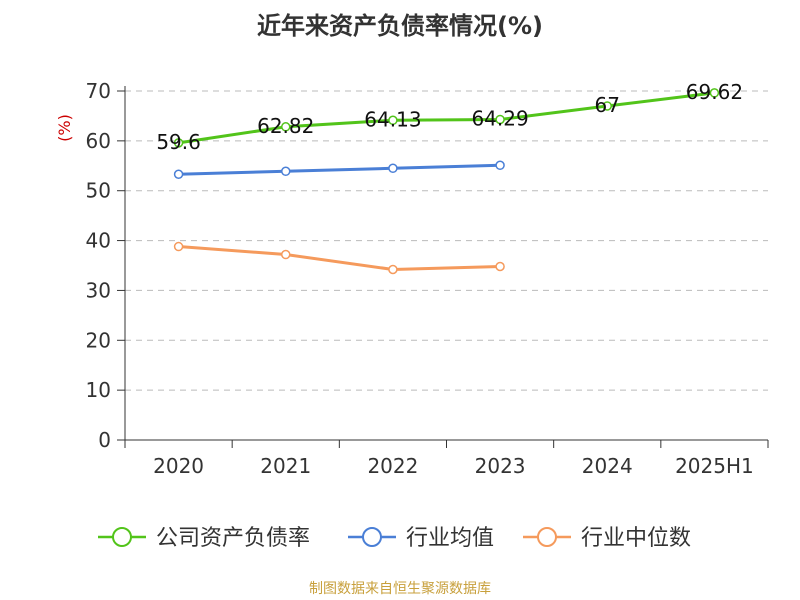  Describe the element at coordinates (178, 466) in the screenshot. I see `x-tick-label: 2020` at that location.